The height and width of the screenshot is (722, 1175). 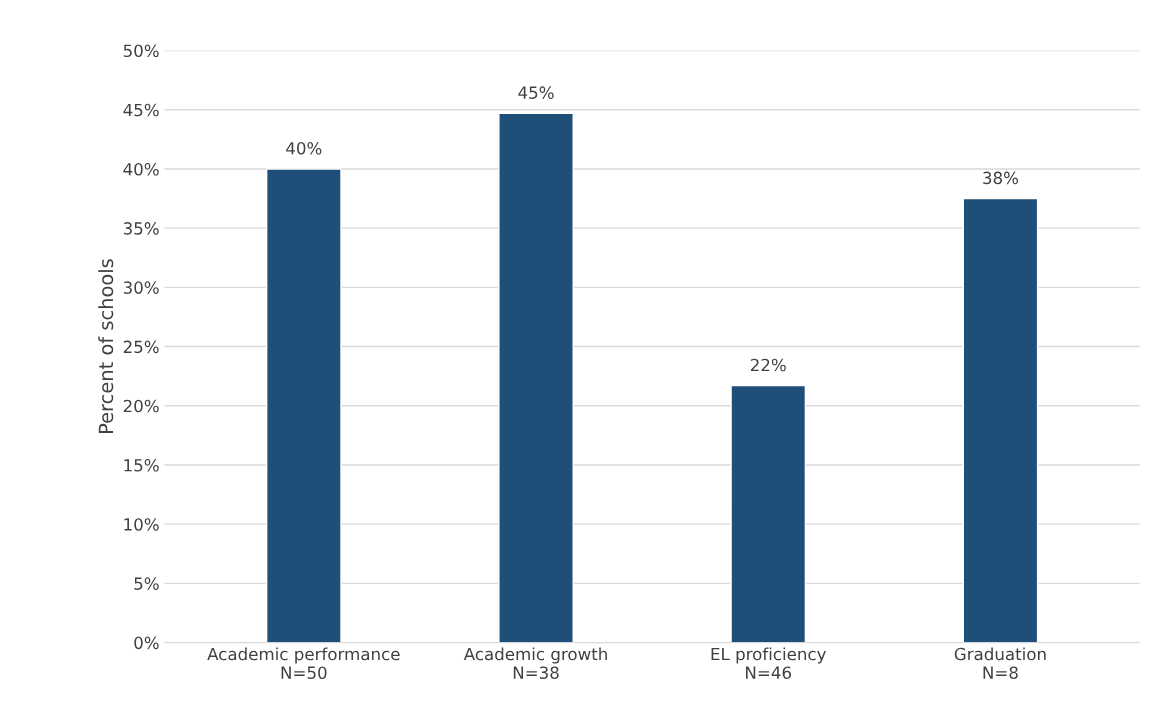 I want to click on y-tick-label: 30%, so click(x=141, y=287).